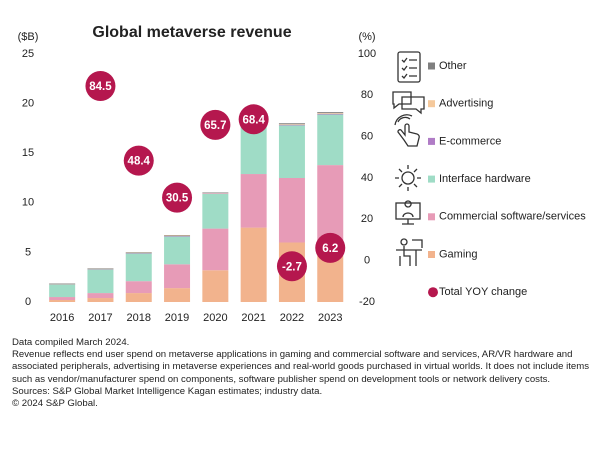 This screenshot has width=600, height=450. What do you see at coordinates (253, 318) in the screenshot?
I see `x-tick-label: 2021` at bounding box center [253, 318].